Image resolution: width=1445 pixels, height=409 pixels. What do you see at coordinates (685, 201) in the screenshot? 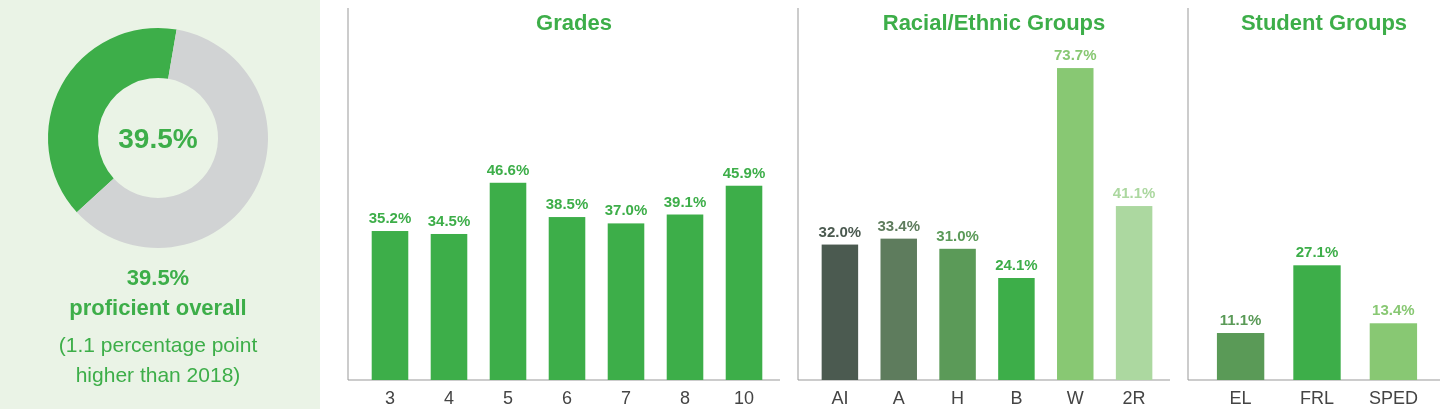
I see `data-label: 39.1%` at bounding box center [685, 201].